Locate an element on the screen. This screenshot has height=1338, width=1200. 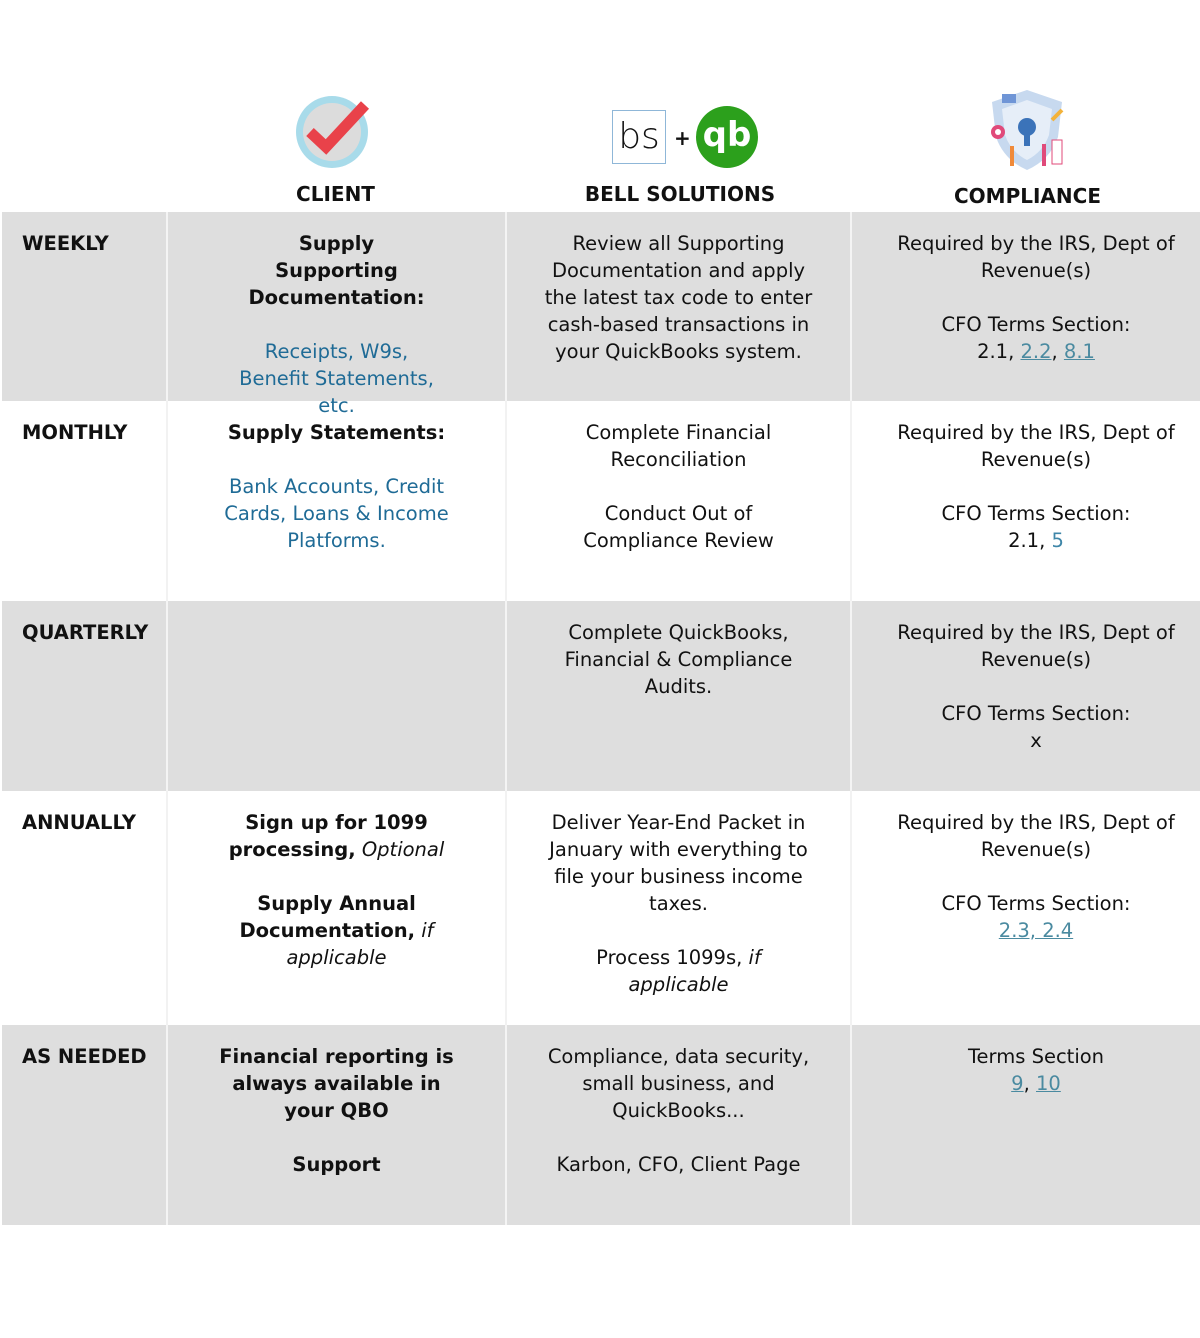
client-task: Support is located at coordinates (336, 1164).